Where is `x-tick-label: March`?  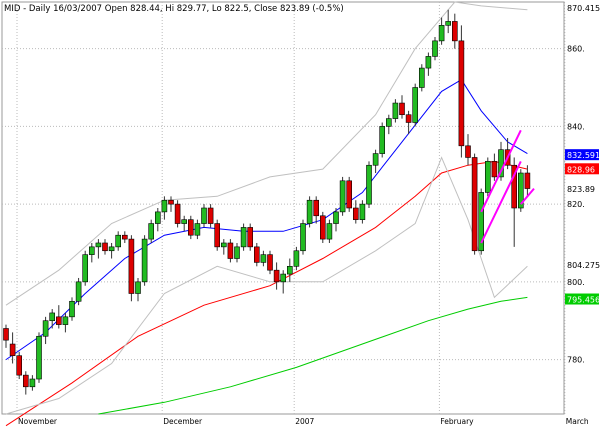 x-tick-label: March is located at coordinates (577, 421).